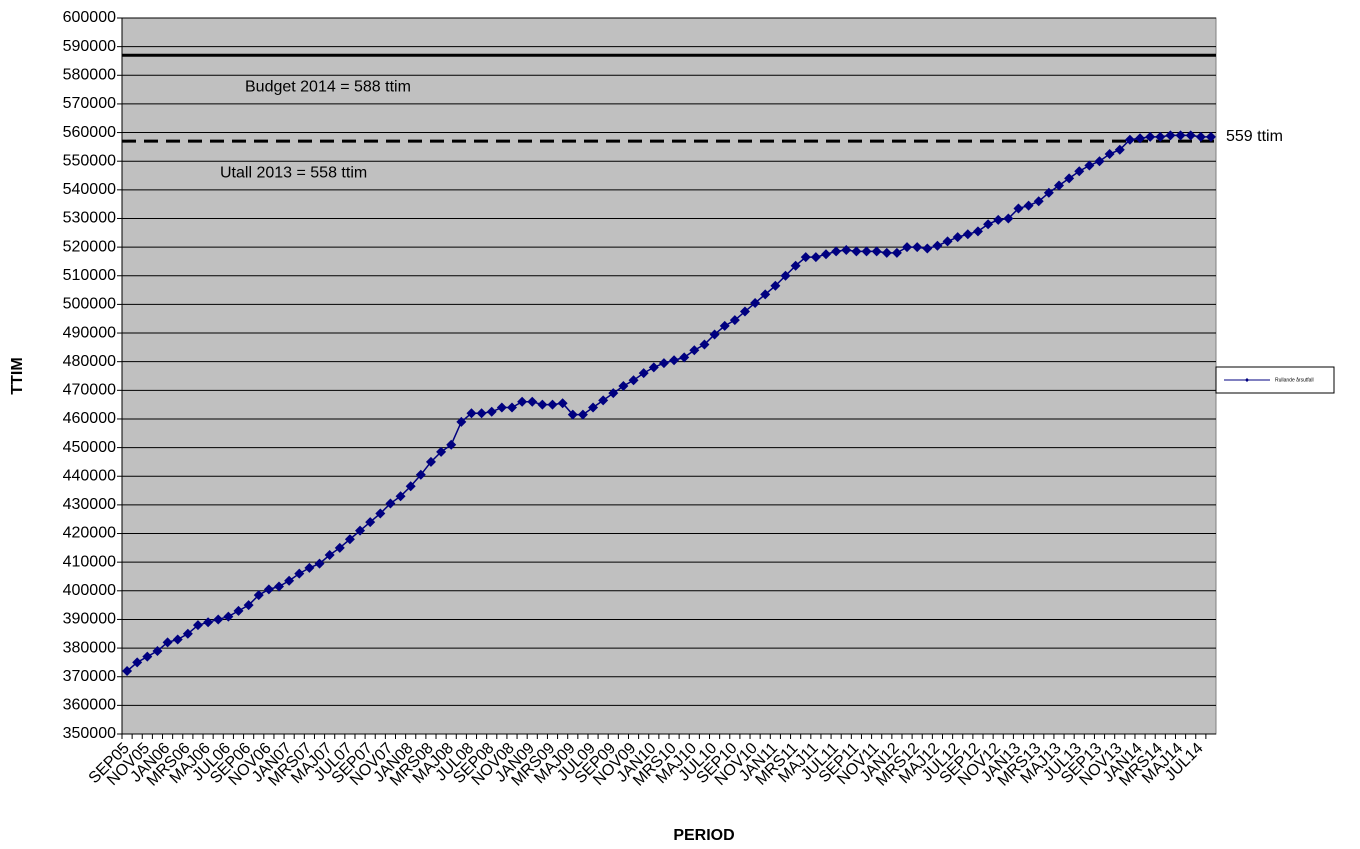  What do you see at coordinates (89, 590) in the screenshot?
I see `y-tick-label: 400000` at bounding box center [89, 590].